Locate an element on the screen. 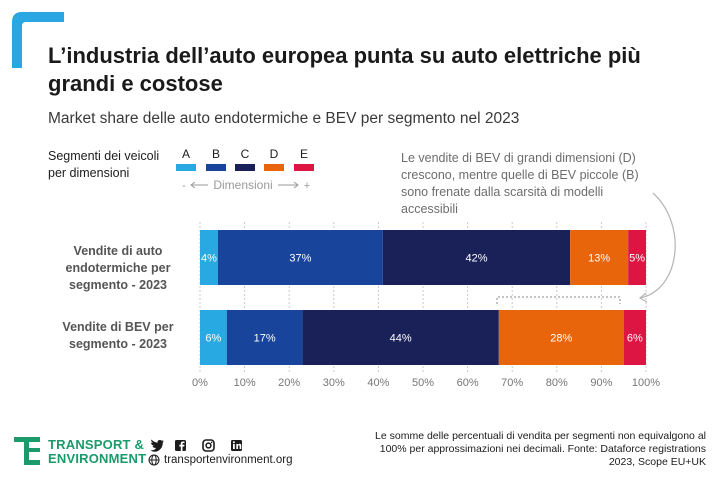 The width and height of the screenshot is (720, 482). website-link: transportenvironment.org is located at coordinates (220, 460).